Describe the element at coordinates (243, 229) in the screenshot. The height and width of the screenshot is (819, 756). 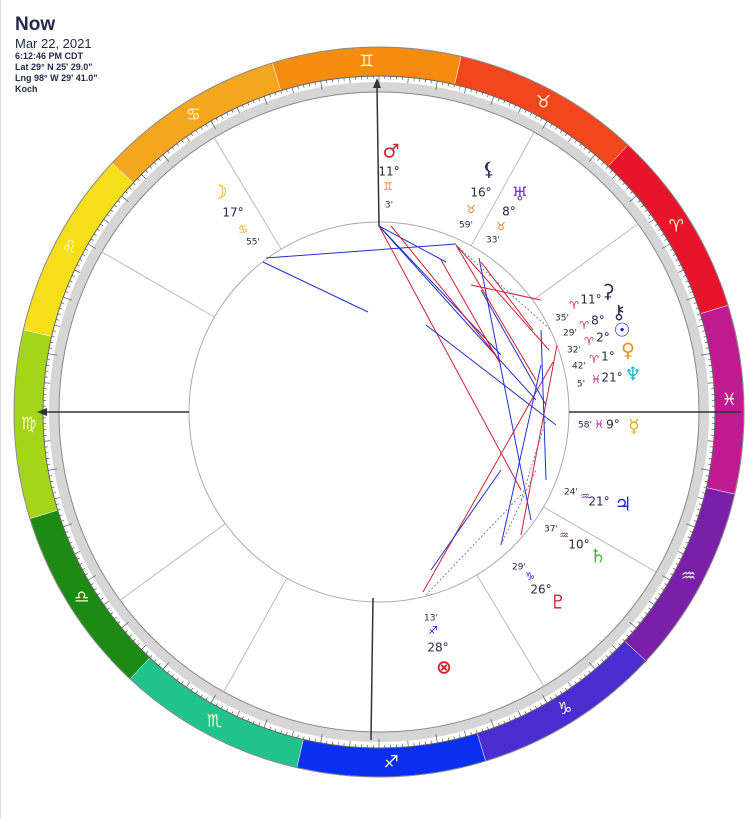
I see `planet-sign: ♋︎` at that location.